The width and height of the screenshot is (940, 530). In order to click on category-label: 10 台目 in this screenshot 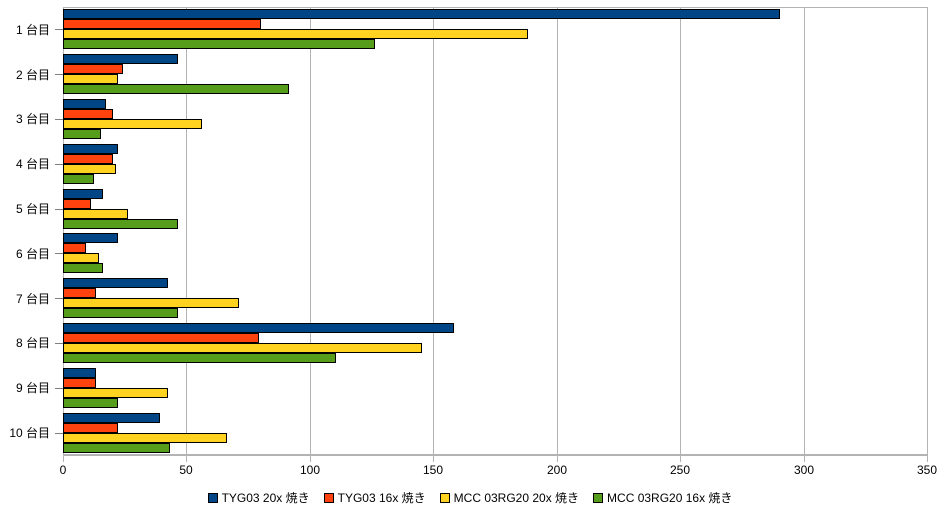, I will do `click(29, 433)`.